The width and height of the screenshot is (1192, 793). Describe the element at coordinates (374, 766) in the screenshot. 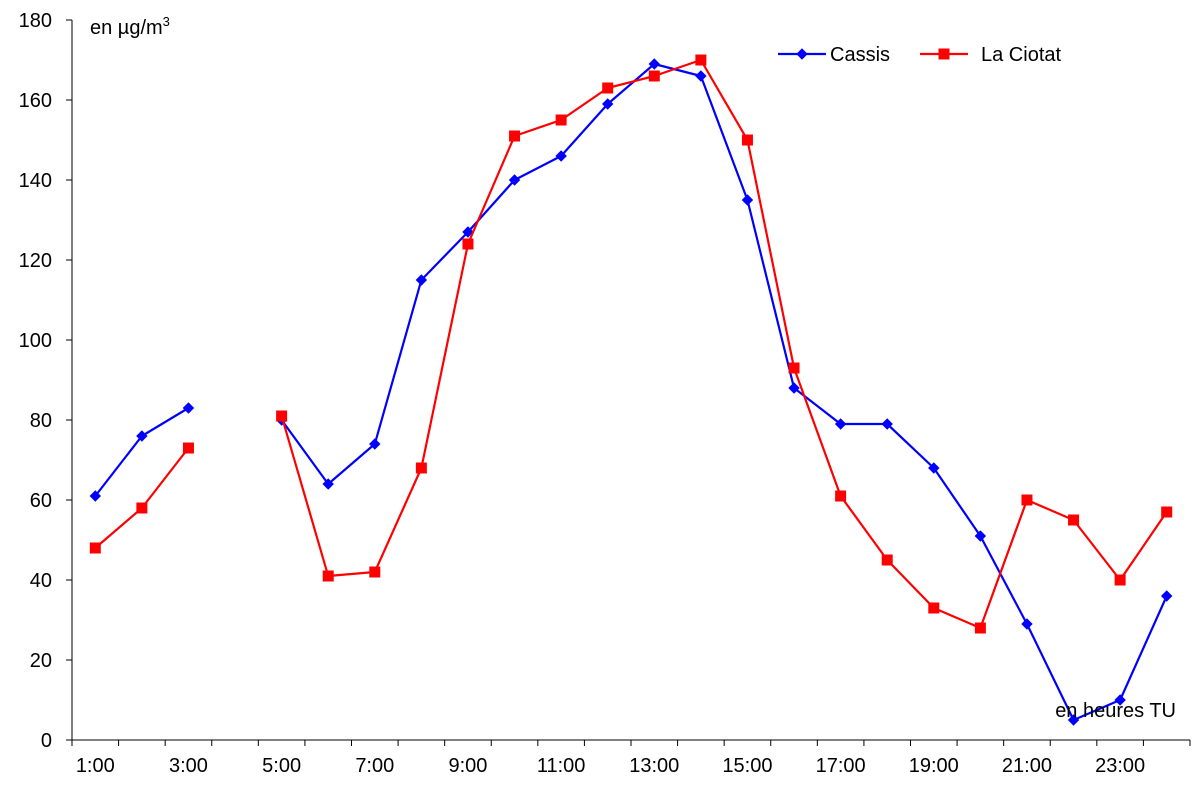

I see `x-tick-label: 7:00` at that location.